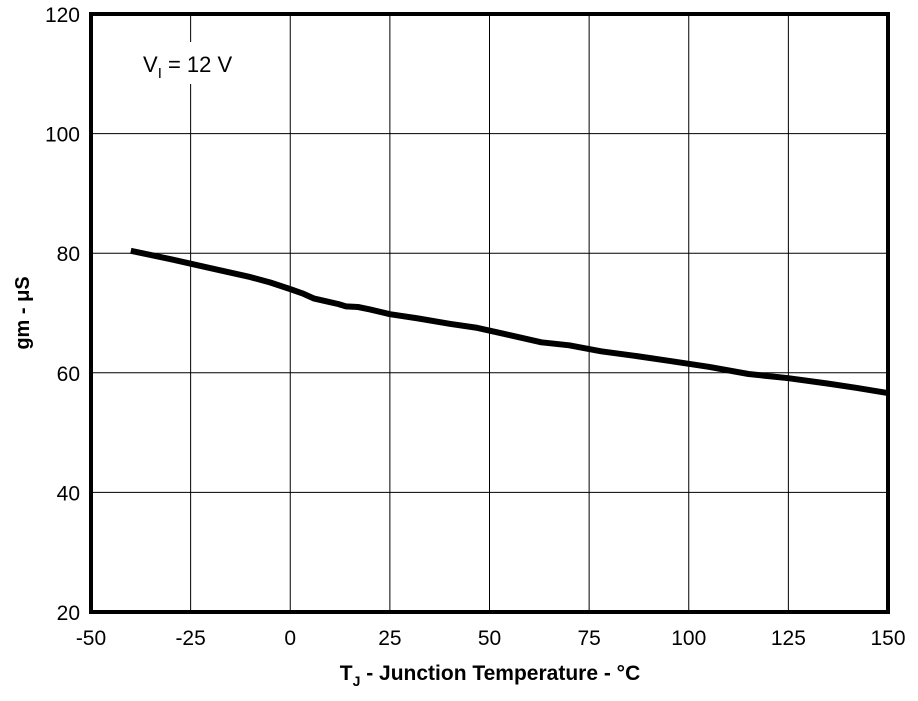  What do you see at coordinates (688, 638) in the screenshot?
I see `x-tick-label: 100` at bounding box center [688, 638].